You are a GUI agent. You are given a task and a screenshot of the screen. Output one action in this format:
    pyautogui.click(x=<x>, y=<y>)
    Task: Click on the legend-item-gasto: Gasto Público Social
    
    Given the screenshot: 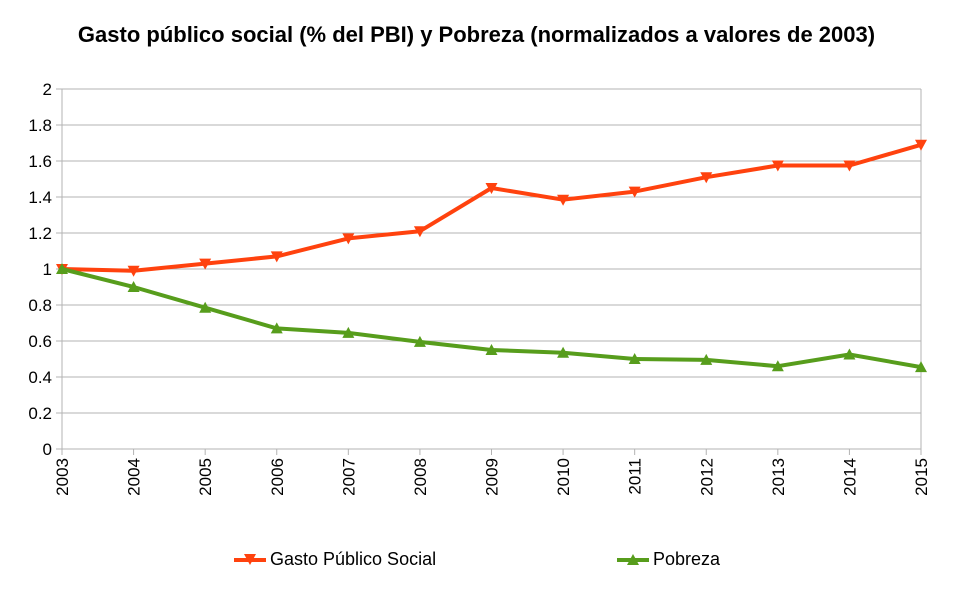 What is the action you would take?
    pyautogui.click(x=335, y=559)
    